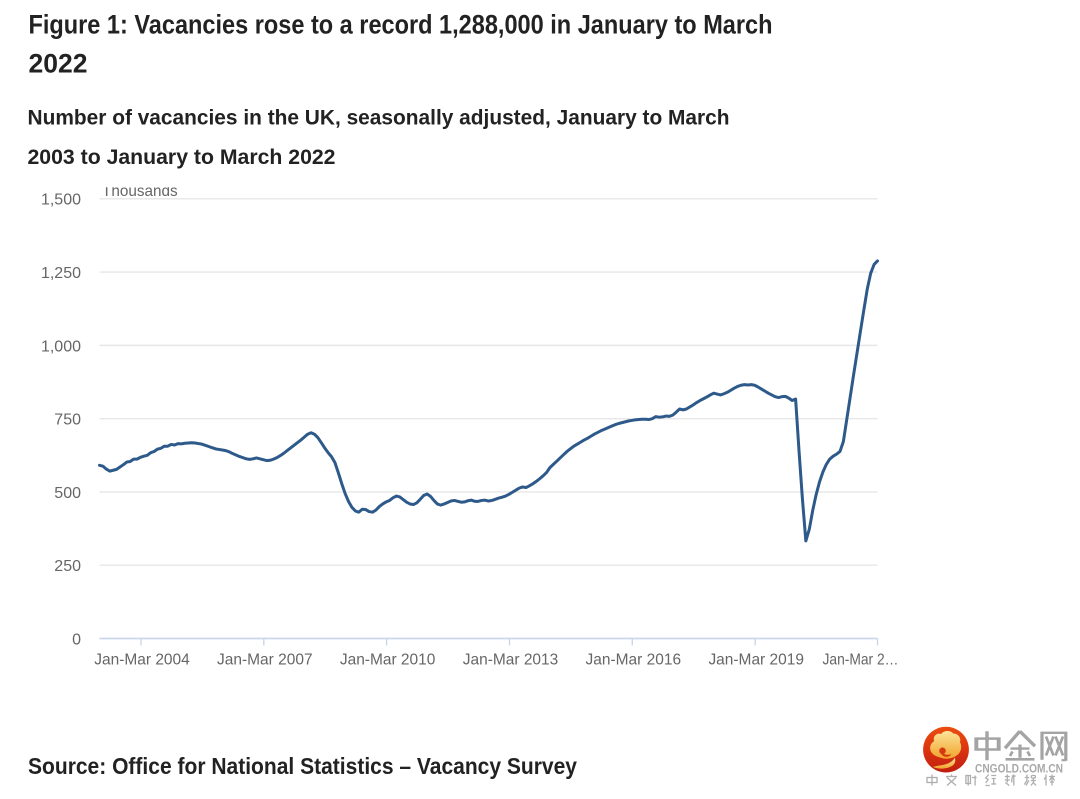 Image resolution: width=1080 pixels, height=799 pixels. Describe the element at coordinates (61, 346) in the screenshot. I see `svg-text: 1,000` at that location.